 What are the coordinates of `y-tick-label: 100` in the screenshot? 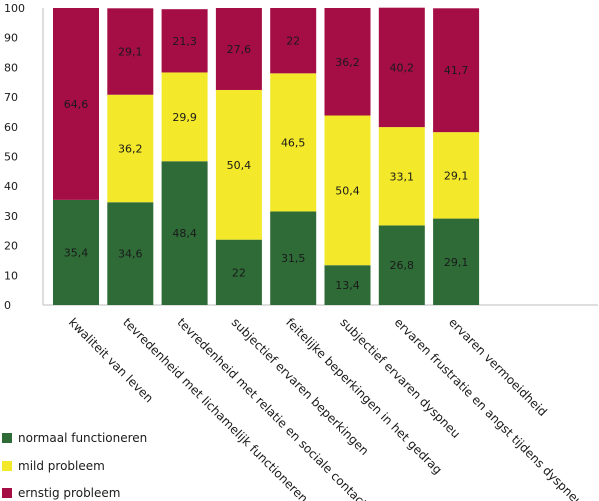 It's located at (14, 8).